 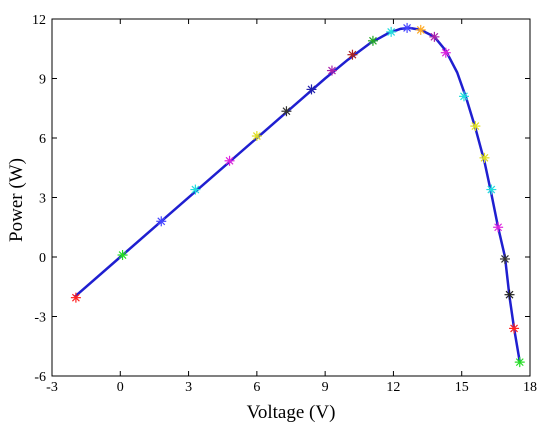 I want to click on y-tick-label: -6, so click(x=40, y=377).